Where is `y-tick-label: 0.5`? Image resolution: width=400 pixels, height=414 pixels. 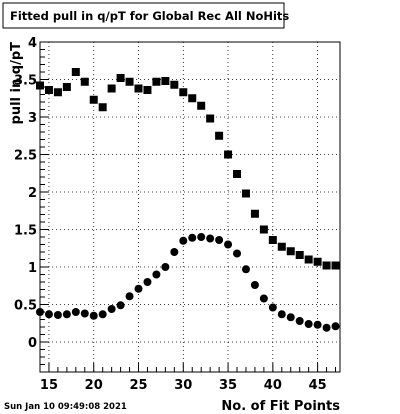 y-tick-label: 0.5 is located at coordinates (25, 306).